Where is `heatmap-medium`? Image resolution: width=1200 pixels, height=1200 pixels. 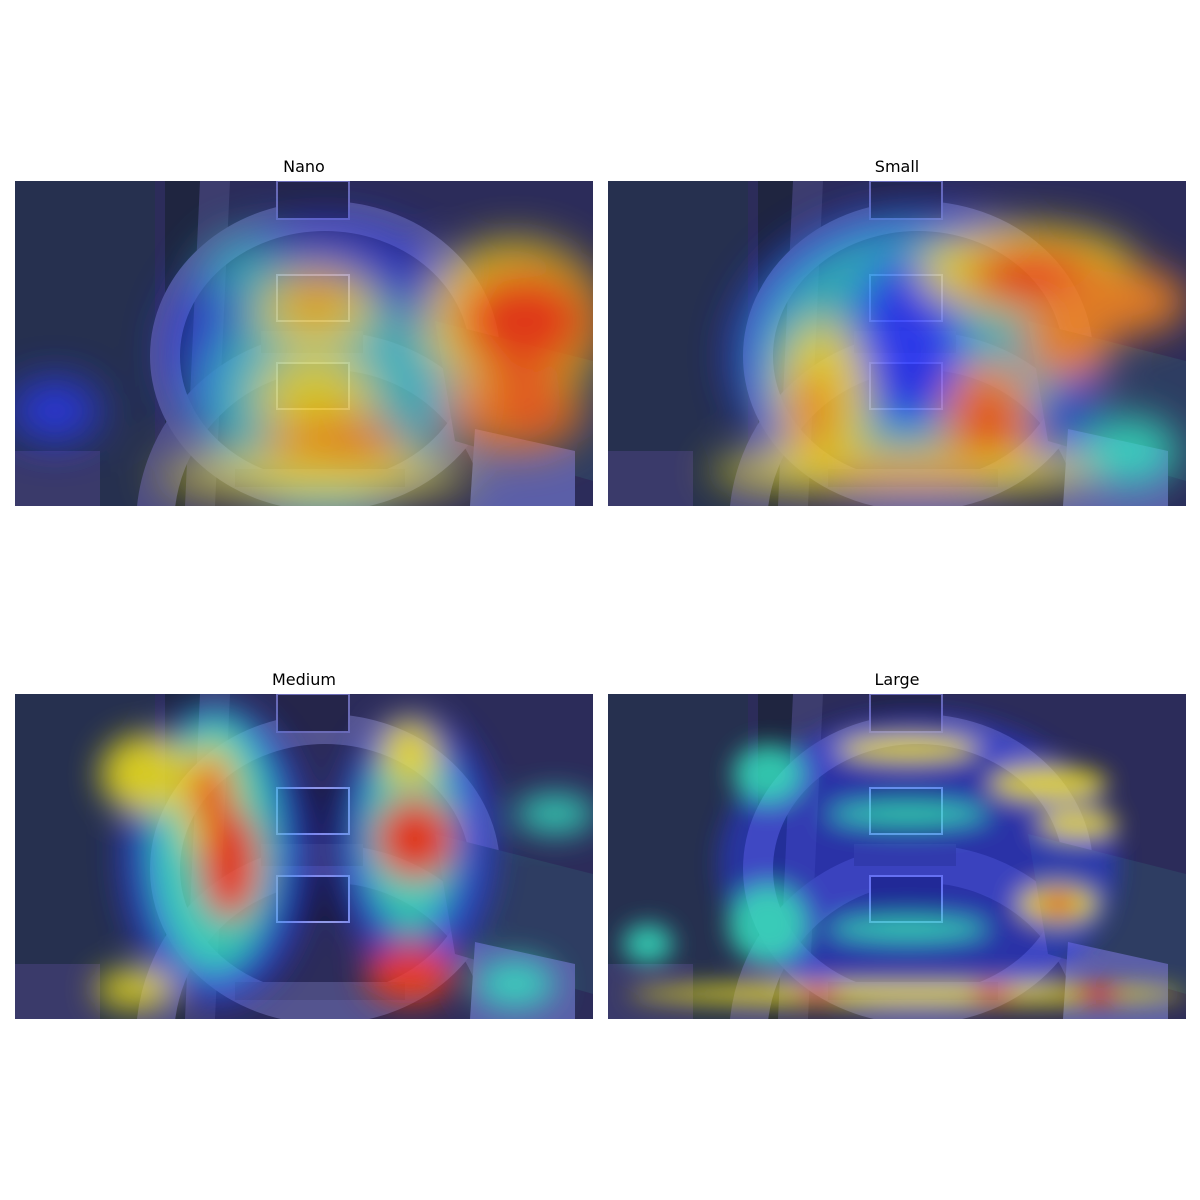
heatmap-medium is located at coordinates (304, 856).